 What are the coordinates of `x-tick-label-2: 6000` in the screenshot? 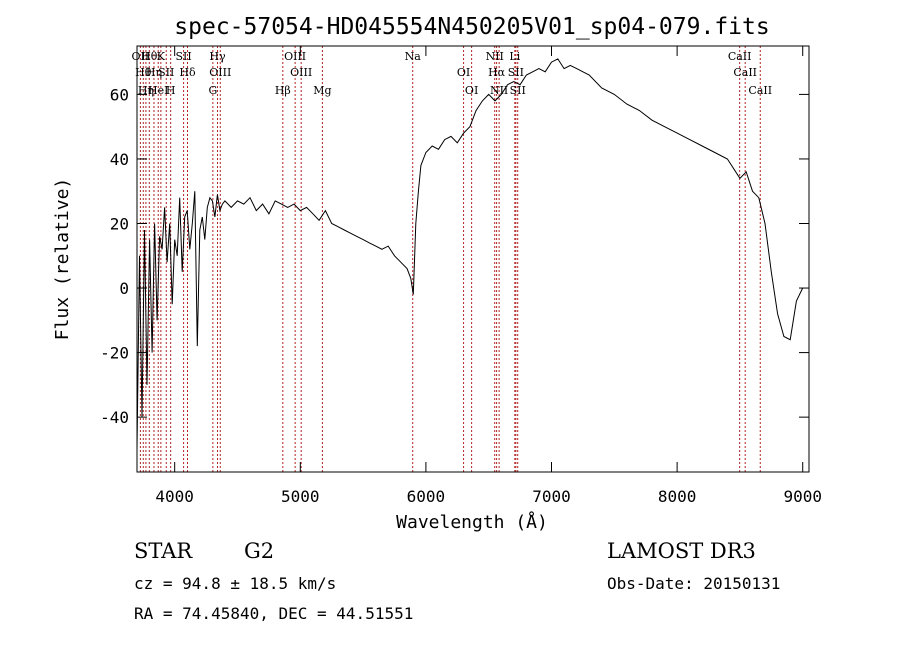 It's located at (426, 496).